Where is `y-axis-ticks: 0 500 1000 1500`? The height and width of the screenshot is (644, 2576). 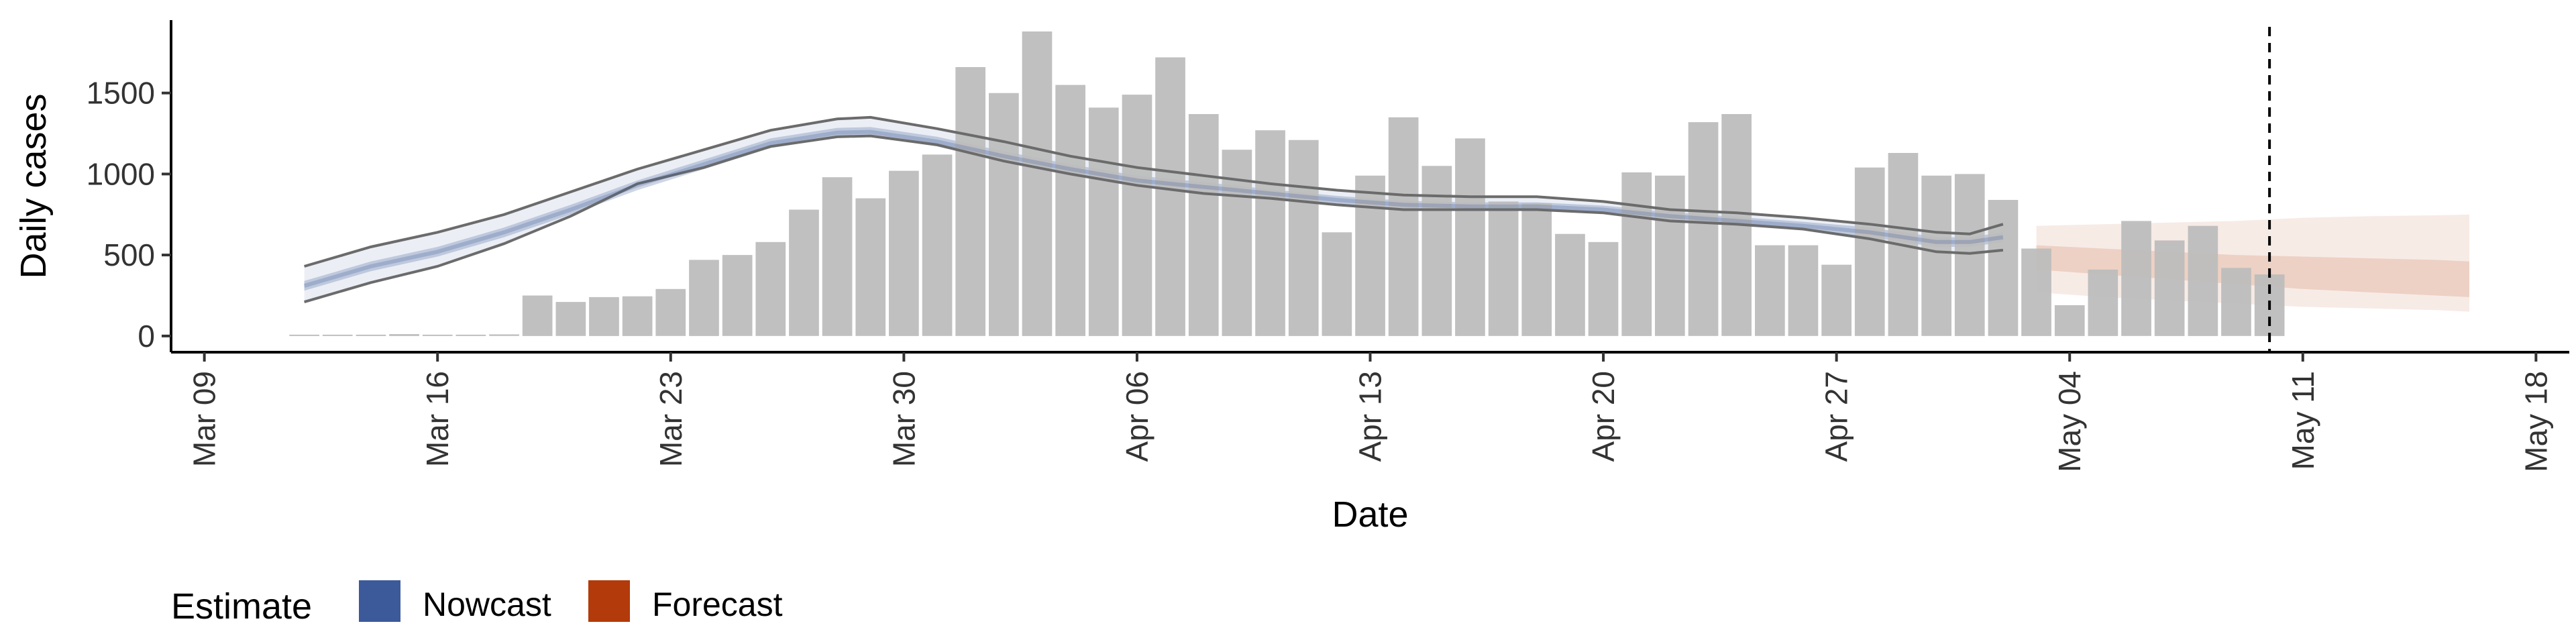
y-axis-ticks: 0 500 1000 1500 is located at coordinates (129, 215).